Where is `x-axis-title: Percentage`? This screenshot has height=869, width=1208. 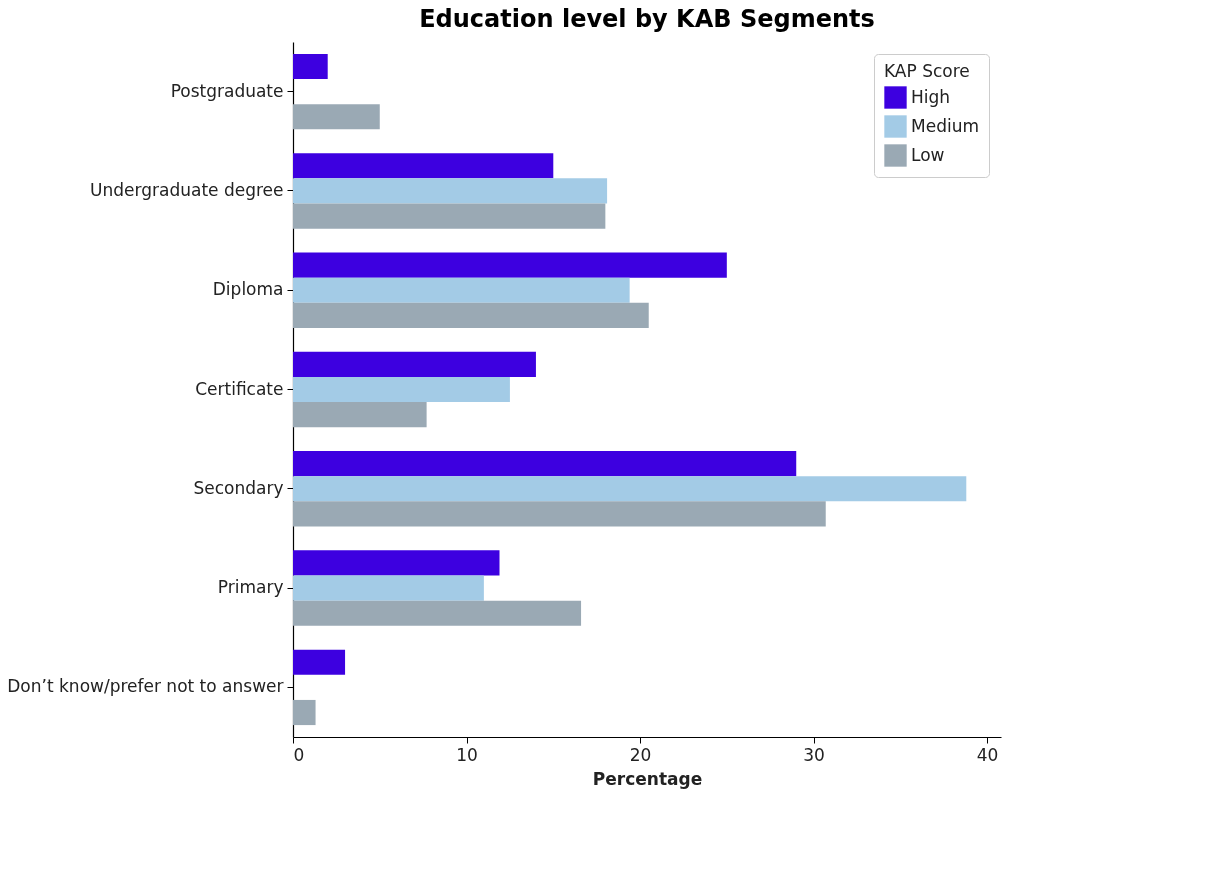
x-axis-title: Percentage is located at coordinates (647, 778).